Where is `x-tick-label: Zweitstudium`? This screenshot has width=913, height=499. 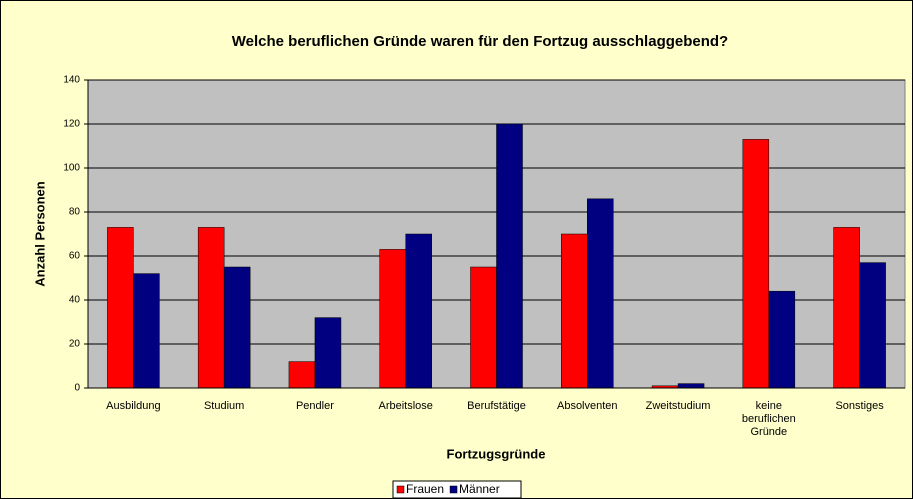
x-tick-label: Zweitstudium is located at coordinates (678, 406).